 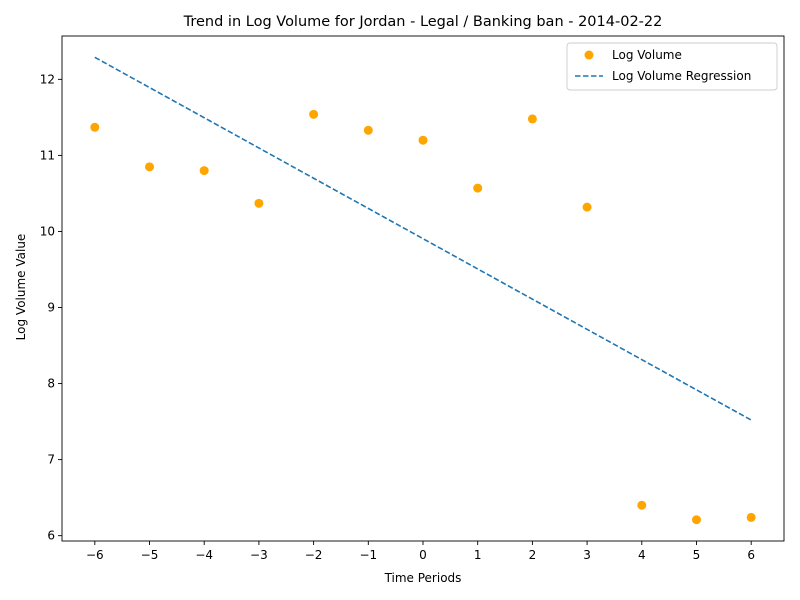 What do you see at coordinates (751, 555) in the screenshot?
I see `x-tick-label: 6` at bounding box center [751, 555].